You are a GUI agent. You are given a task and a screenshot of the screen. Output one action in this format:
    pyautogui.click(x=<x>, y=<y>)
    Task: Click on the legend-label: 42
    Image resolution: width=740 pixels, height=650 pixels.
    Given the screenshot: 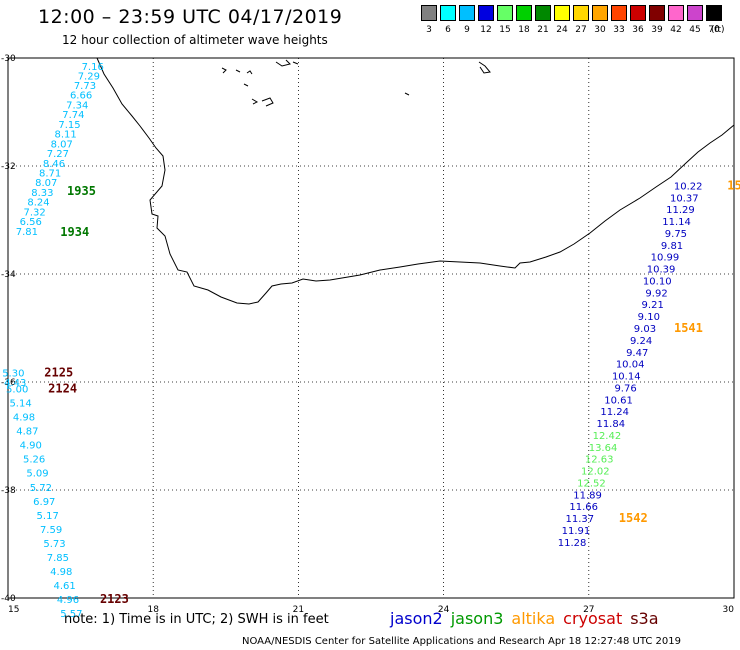 What is the action you would take?
    pyautogui.click(x=676, y=30)
    